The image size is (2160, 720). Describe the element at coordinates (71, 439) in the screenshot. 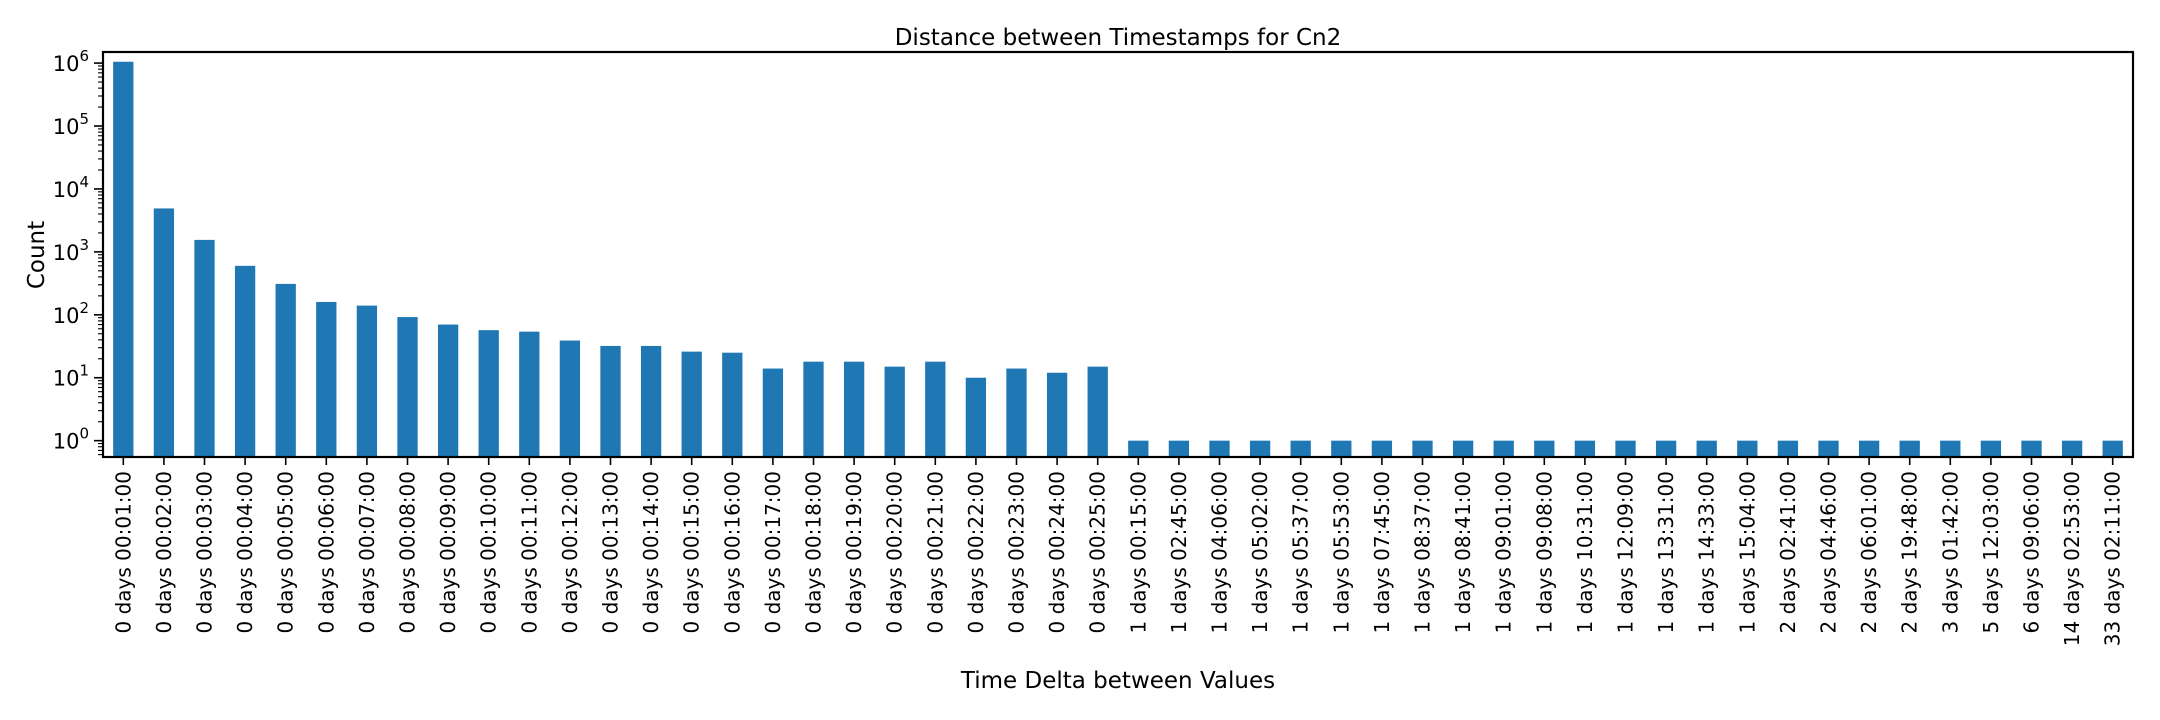

I see `y-tick-label: 10⁰` at that location.